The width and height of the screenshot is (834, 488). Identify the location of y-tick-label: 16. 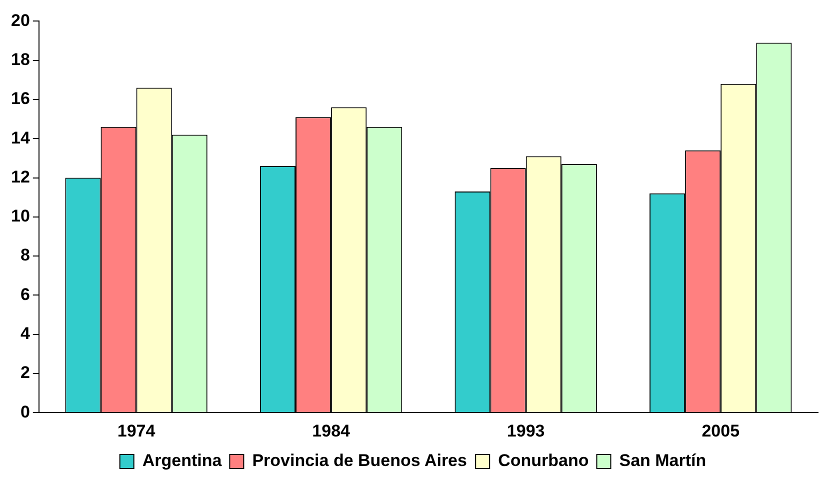
(20, 98).